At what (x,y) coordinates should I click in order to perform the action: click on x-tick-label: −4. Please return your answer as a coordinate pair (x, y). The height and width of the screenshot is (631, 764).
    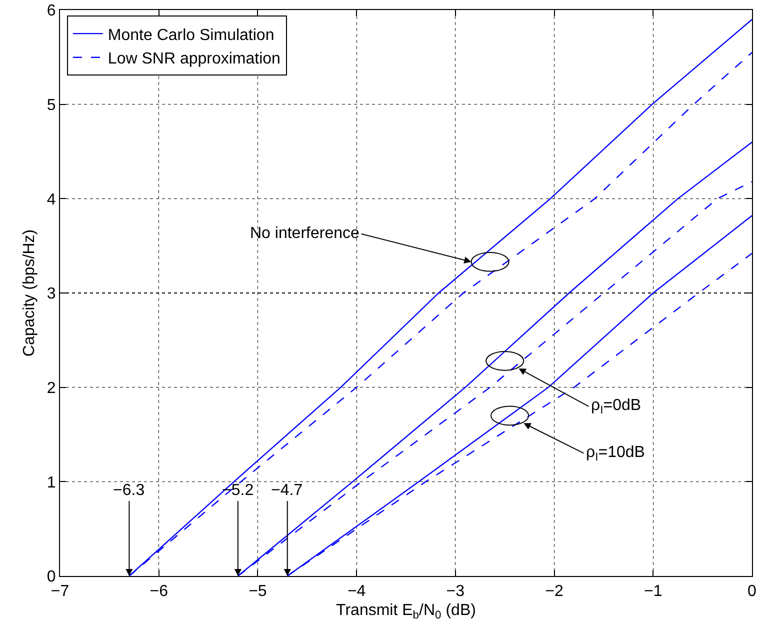
    Looking at the image, I should click on (356, 591).